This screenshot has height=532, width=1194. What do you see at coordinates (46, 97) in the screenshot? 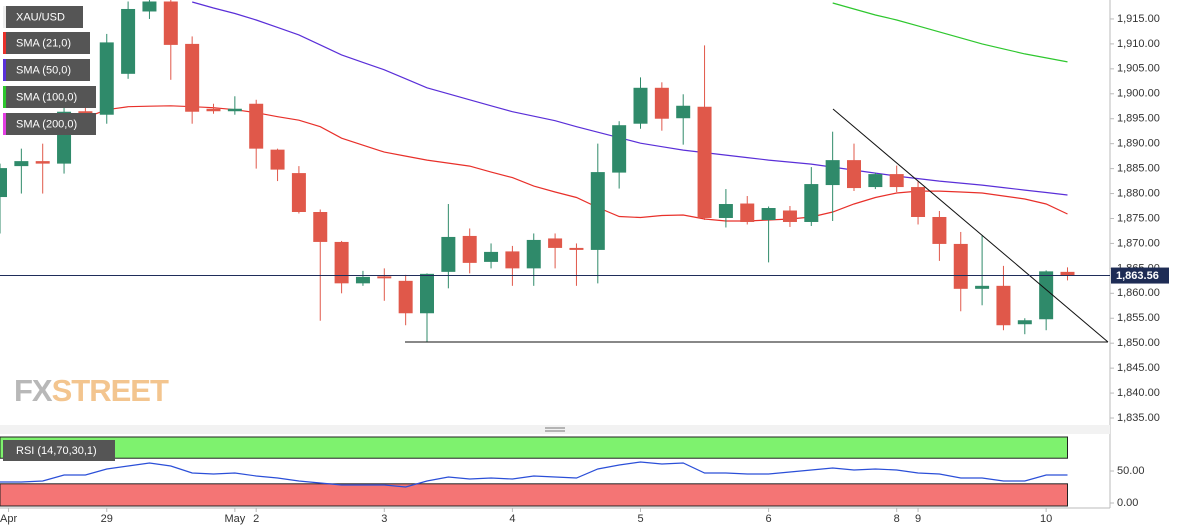
I see `legend-label: SMA (100,0)` at bounding box center [46, 97].